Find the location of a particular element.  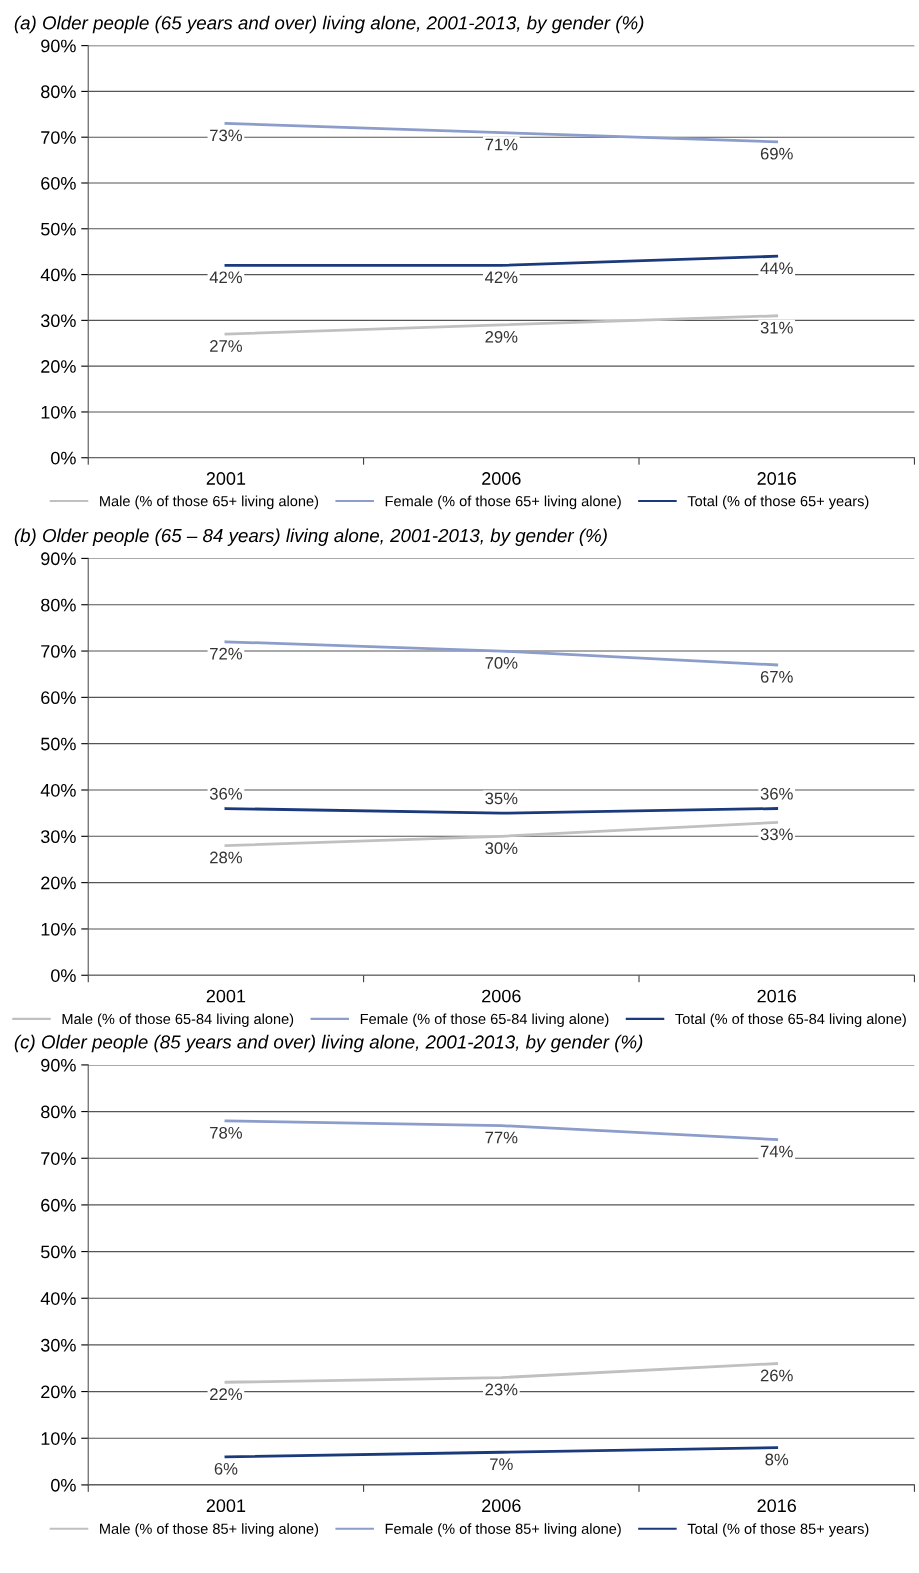

data-label: 72% is located at coordinates (226, 653).